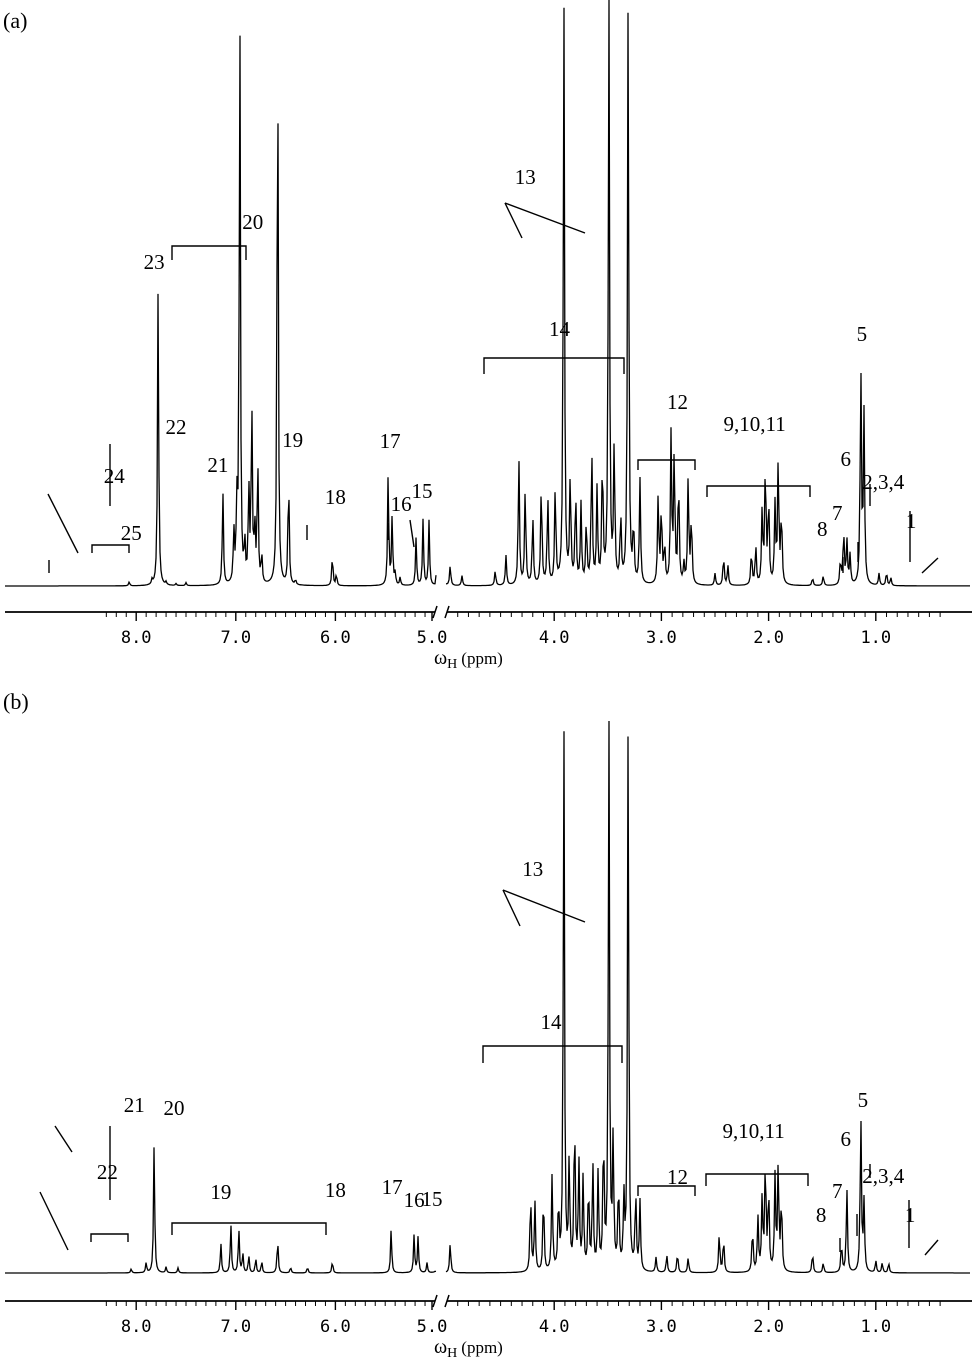 The image size is (975, 1363). Describe the element at coordinates (335, 1190) in the screenshot. I see `peak-label-b-13: 18` at that location.